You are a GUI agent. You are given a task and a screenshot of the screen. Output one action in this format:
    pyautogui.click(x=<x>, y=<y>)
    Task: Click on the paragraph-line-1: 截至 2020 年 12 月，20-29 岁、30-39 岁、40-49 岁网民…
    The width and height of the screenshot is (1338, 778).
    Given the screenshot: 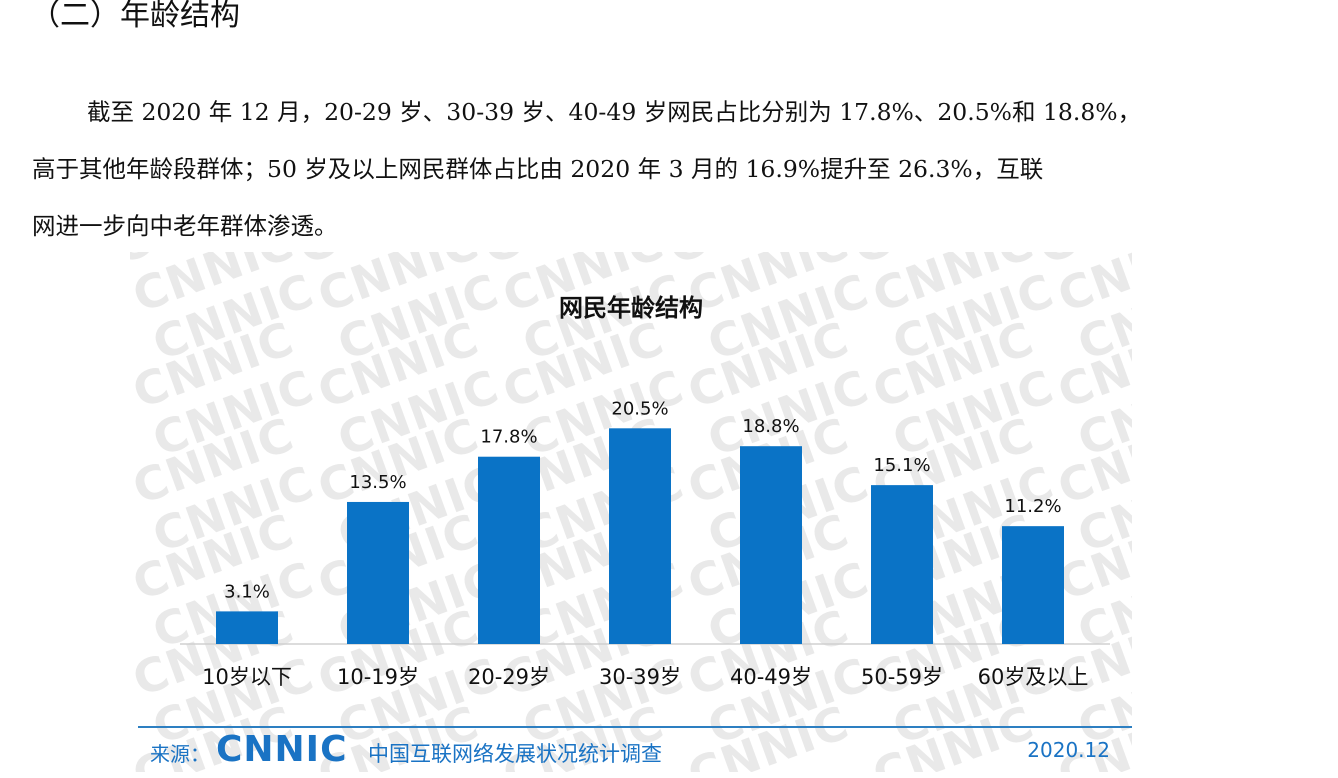 What is the action you would take?
    pyautogui.click(x=614, y=112)
    